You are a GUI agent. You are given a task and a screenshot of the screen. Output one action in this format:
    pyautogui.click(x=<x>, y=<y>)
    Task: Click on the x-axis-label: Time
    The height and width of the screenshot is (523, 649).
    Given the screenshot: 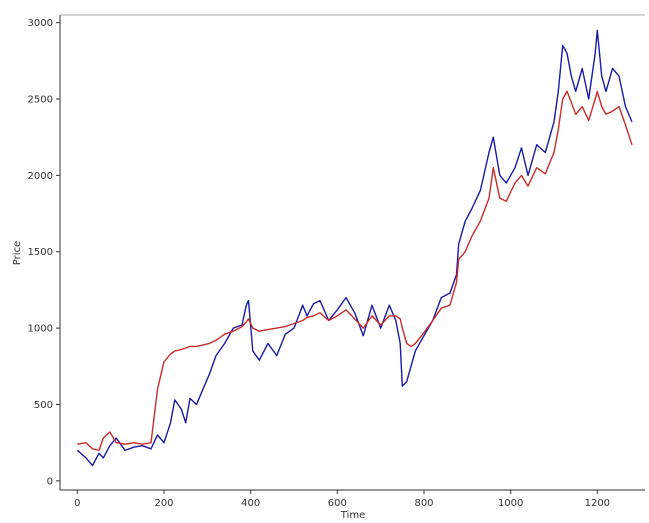 What is the action you would take?
    pyautogui.click(x=352, y=515)
    